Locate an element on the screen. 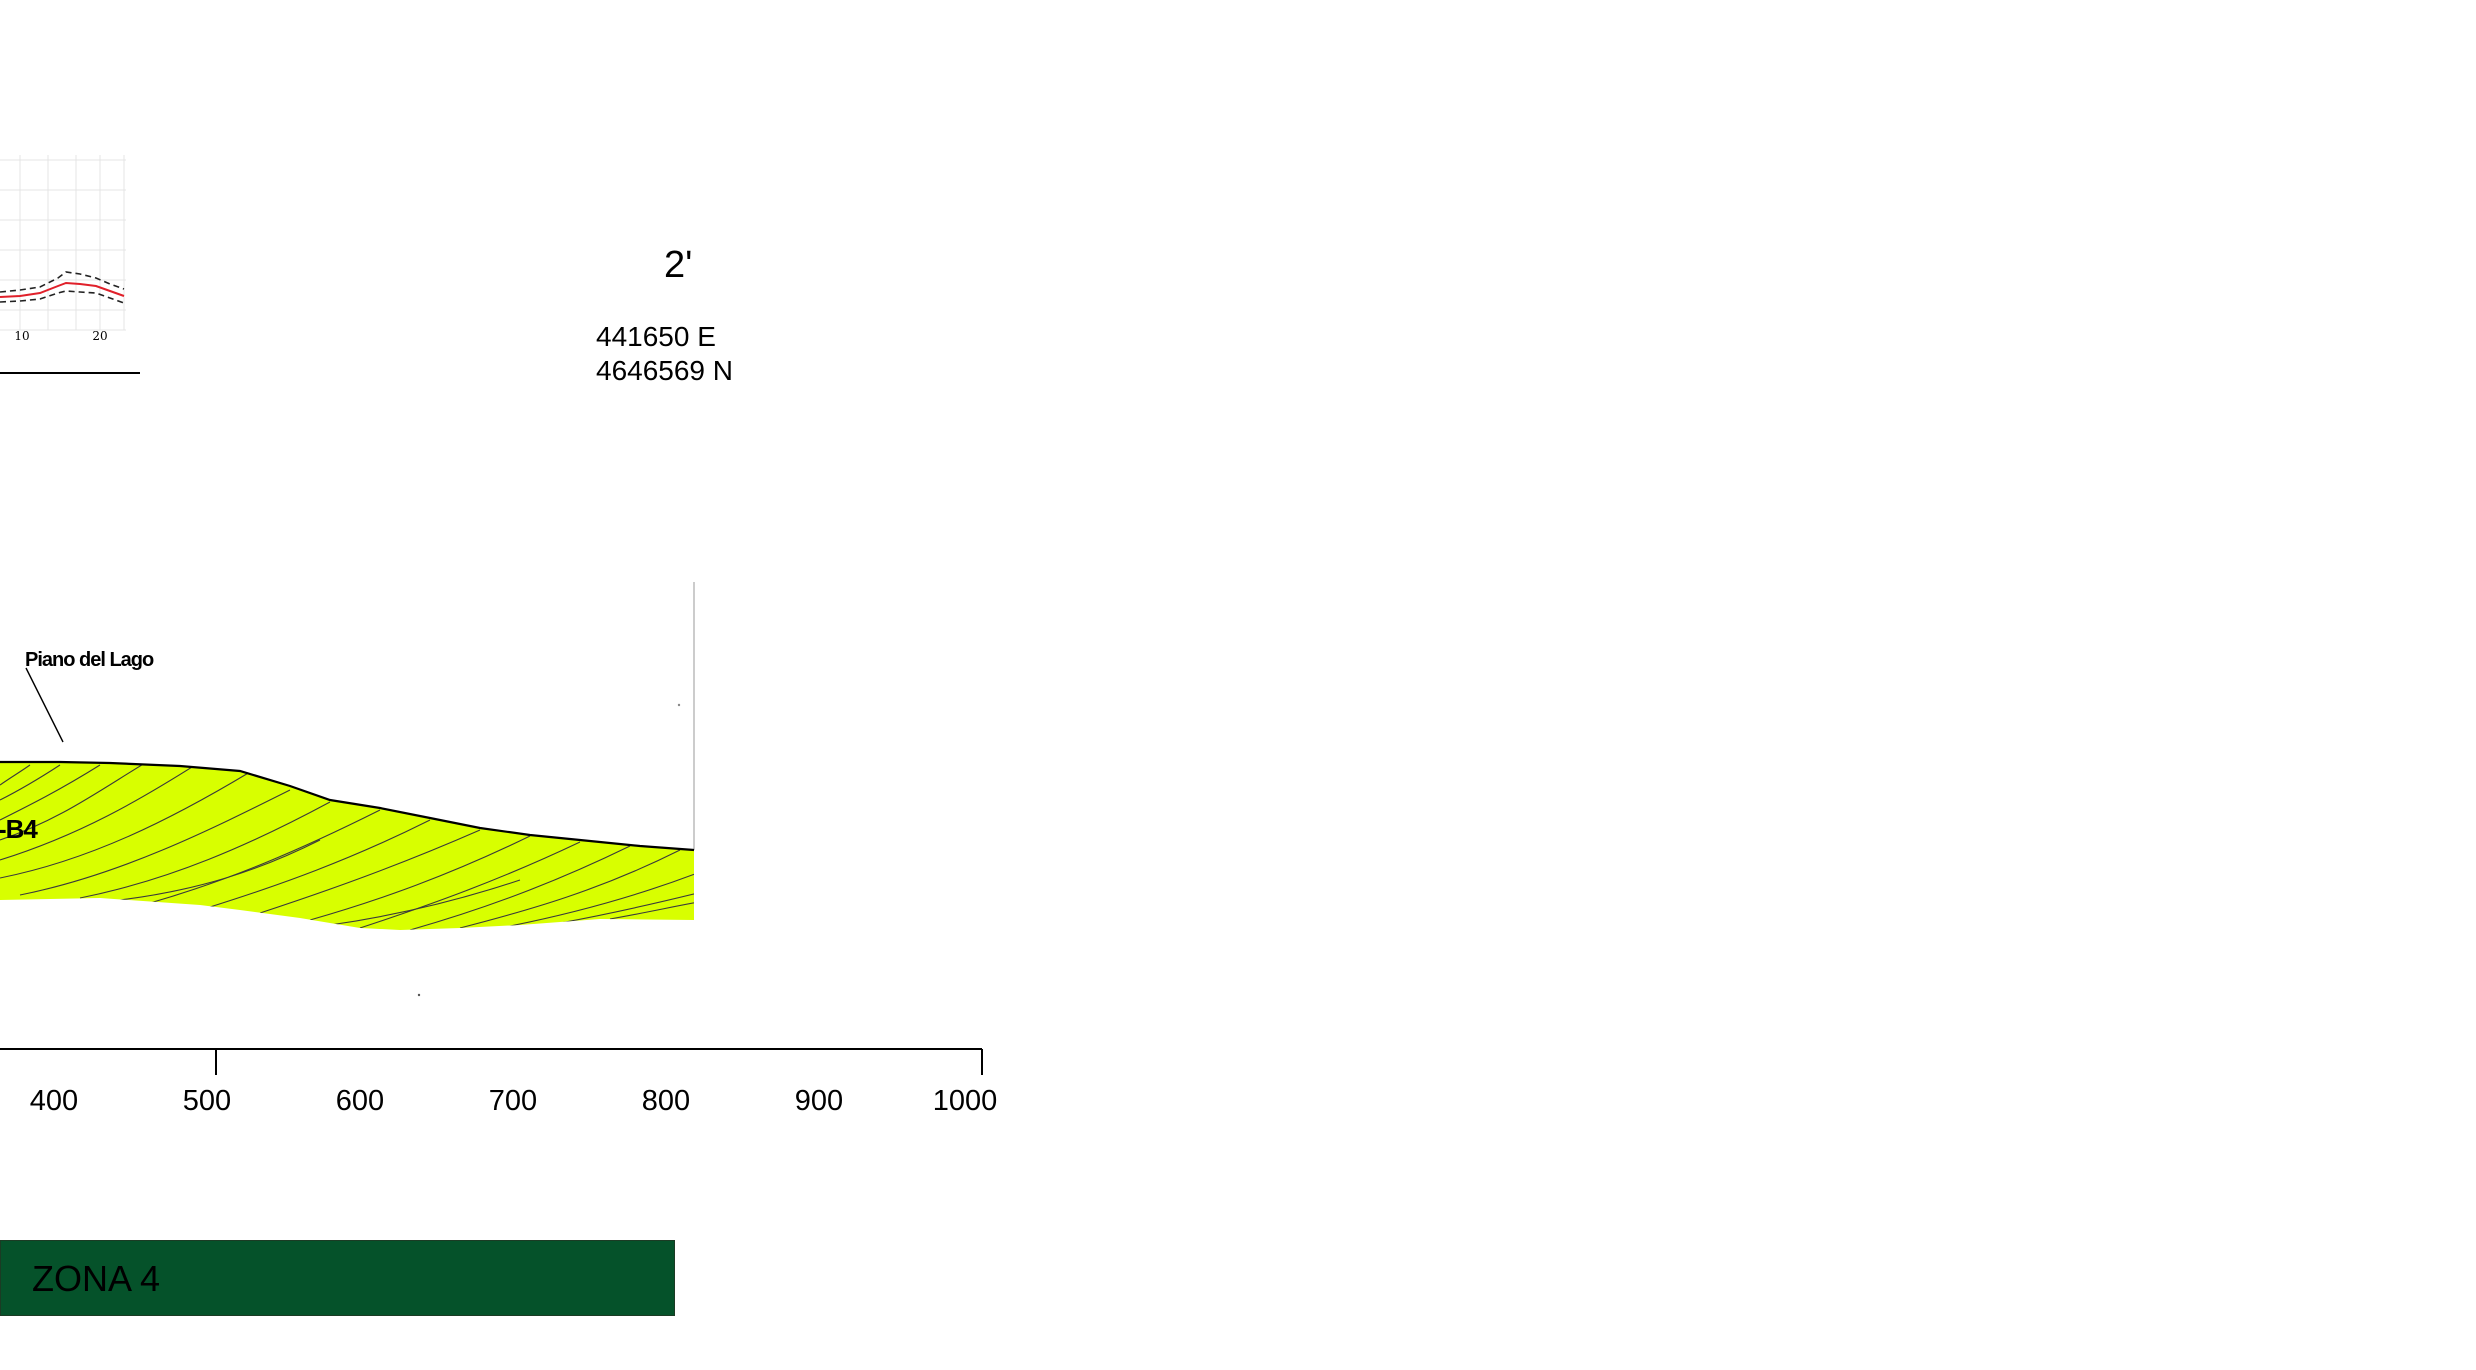  unit-hatching is located at coordinates (347, 846).